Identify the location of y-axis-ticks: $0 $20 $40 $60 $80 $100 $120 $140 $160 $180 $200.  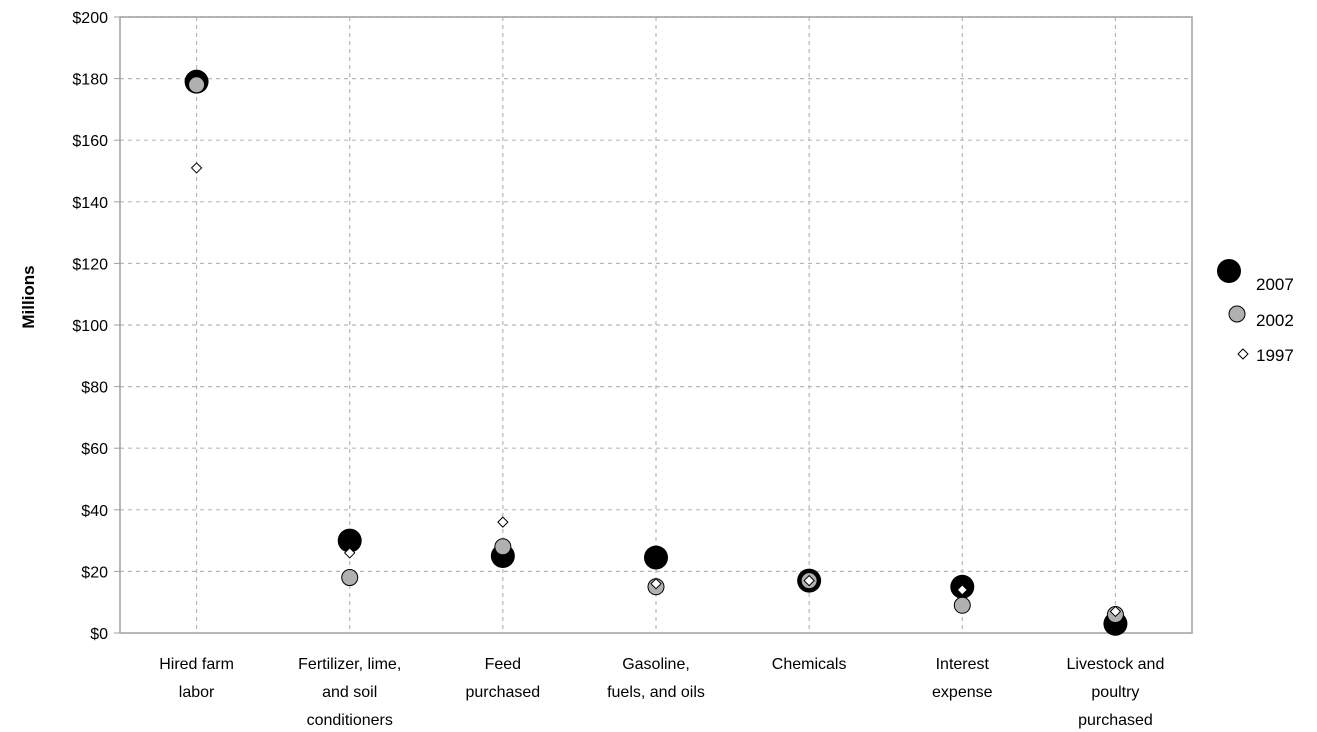
(96, 326).